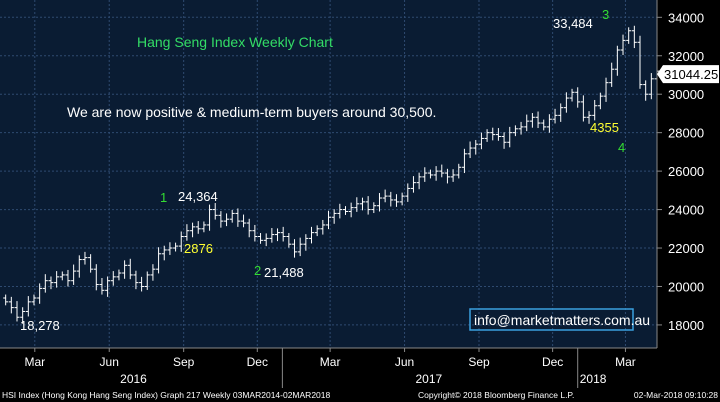 This screenshot has height=402, width=720. What do you see at coordinates (184, 362) in the screenshot?
I see `x-tick-label: Sep` at bounding box center [184, 362].